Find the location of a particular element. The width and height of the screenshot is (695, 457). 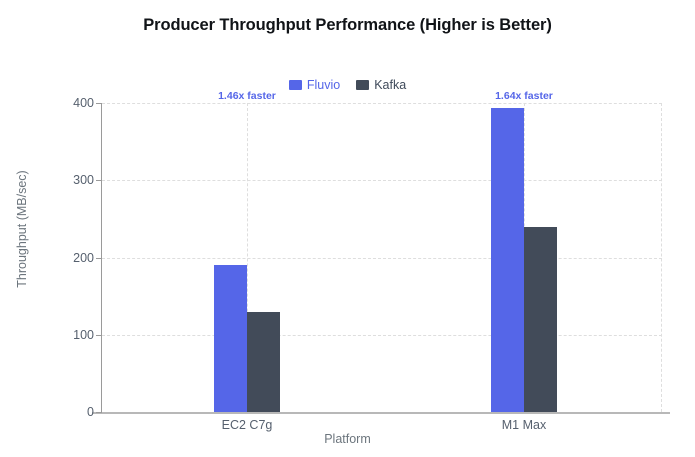

x-axis-line is located at coordinates (381, 413).